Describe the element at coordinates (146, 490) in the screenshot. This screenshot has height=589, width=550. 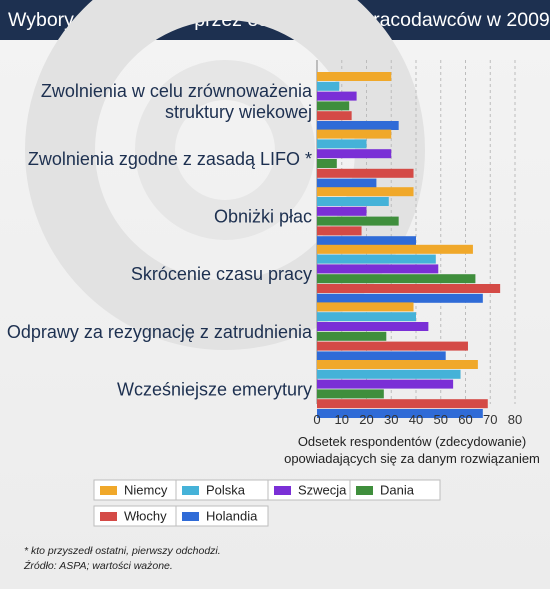
I see `legend-label: Niemcy` at that location.